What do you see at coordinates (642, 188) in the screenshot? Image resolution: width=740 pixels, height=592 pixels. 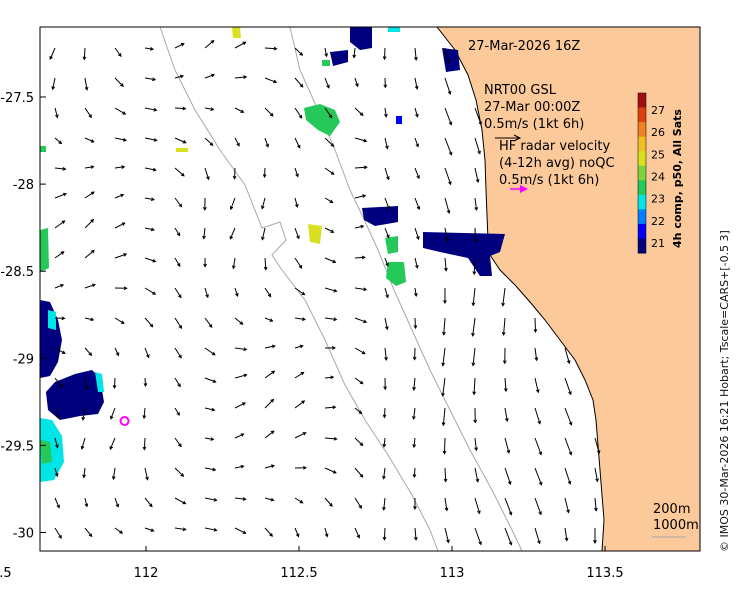 I see `colorbar-swatch` at bounding box center [642, 188].